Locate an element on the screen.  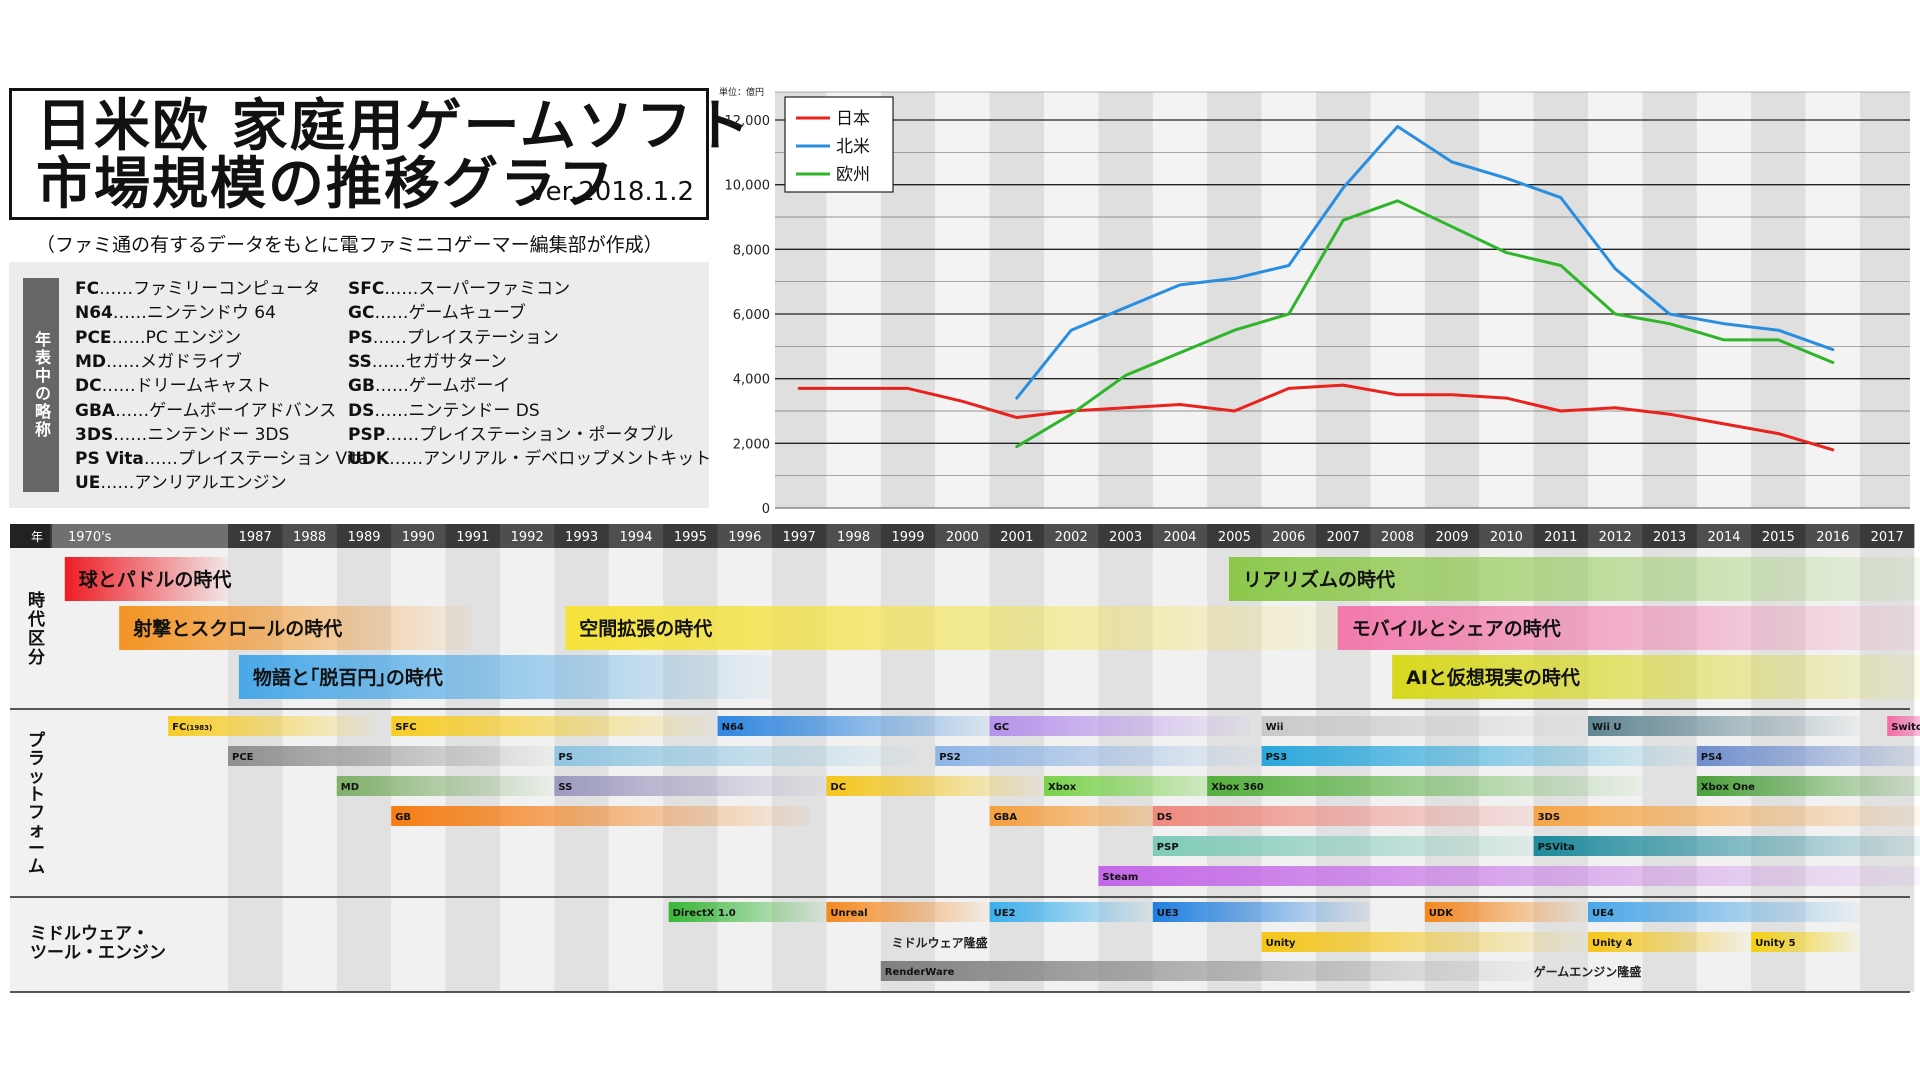
era-label: 射撃とスクロールの時代 is located at coordinates (237, 628).